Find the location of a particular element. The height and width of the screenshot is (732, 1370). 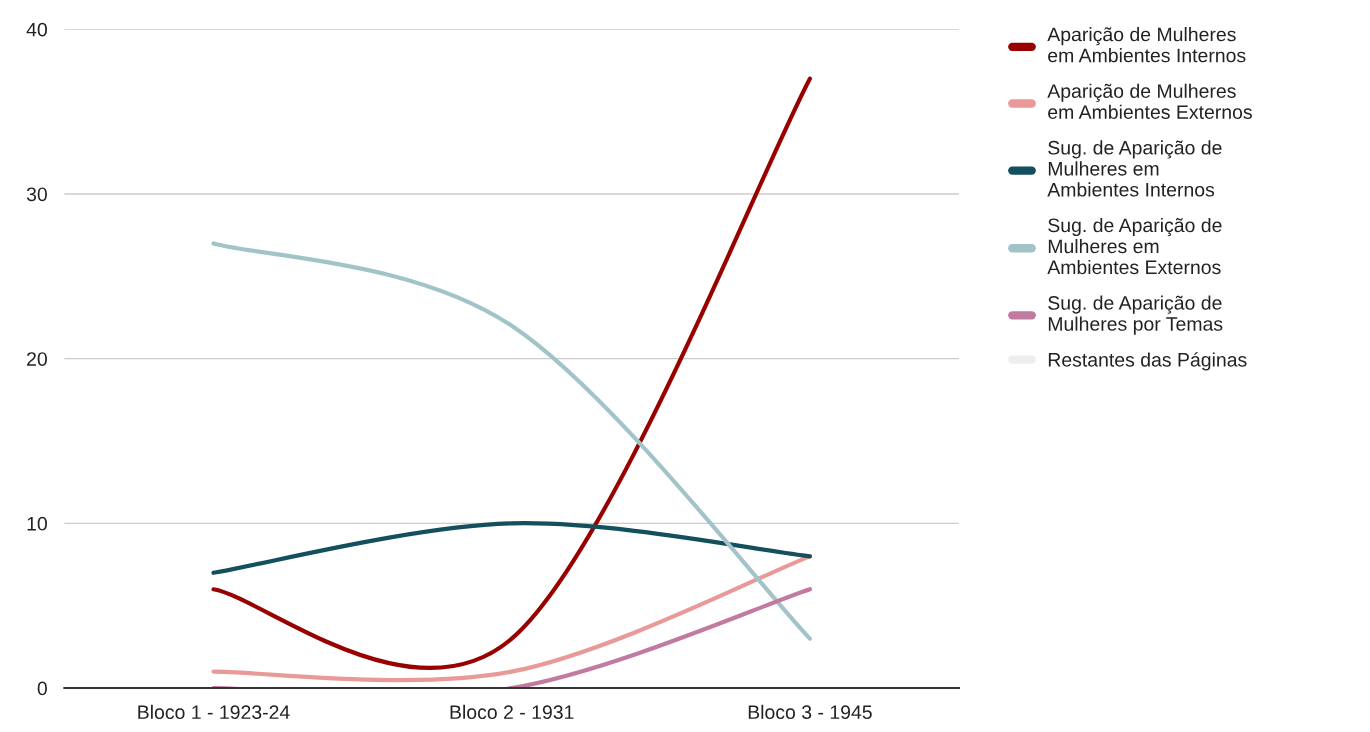

legend-label: Sug. de Aparição de Mulheres por Temas is located at coordinates (1135, 315).